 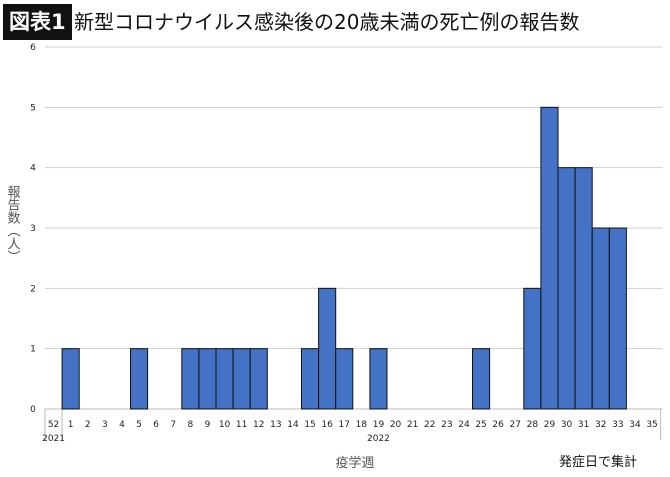 What do you see at coordinates (617, 425) in the screenshot?
I see `x-tick-label: 33` at bounding box center [617, 425].